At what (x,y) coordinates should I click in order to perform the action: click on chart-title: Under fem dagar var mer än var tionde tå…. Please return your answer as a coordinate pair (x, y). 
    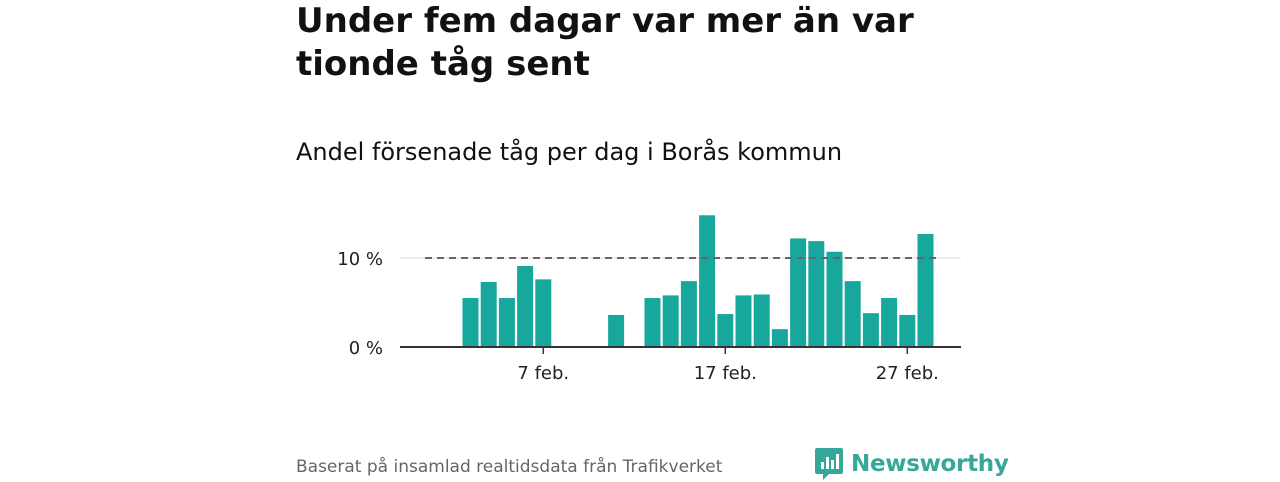
    Looking at the image, I should click on (605, 42).